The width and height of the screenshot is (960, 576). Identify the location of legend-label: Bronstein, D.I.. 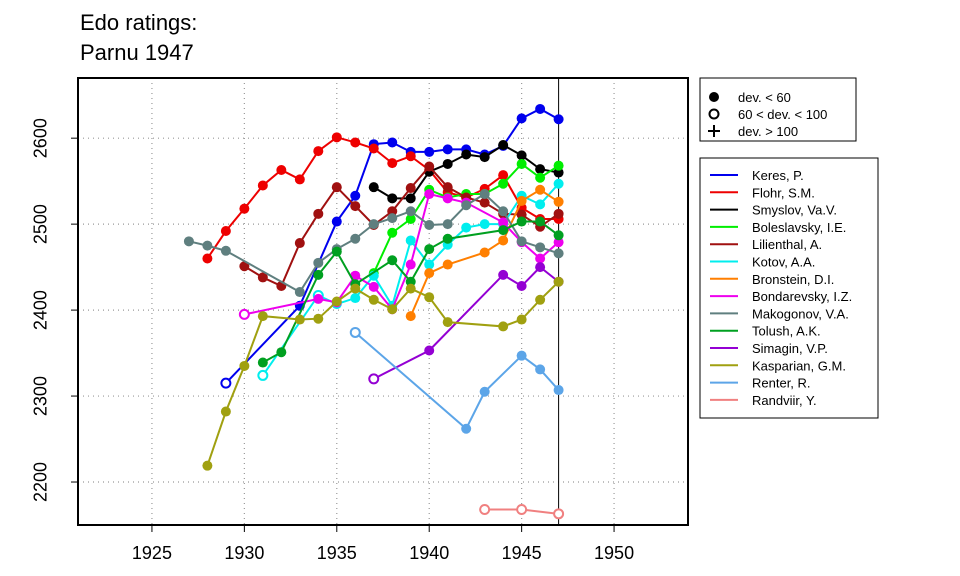
(793, 279).